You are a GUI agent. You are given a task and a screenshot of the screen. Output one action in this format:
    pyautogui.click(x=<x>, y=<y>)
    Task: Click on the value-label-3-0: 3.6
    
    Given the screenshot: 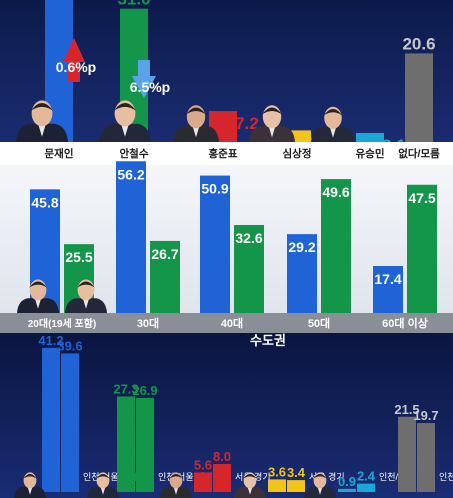 What is the action you would take?
    pyautogui.click(x=277, y=471)
    